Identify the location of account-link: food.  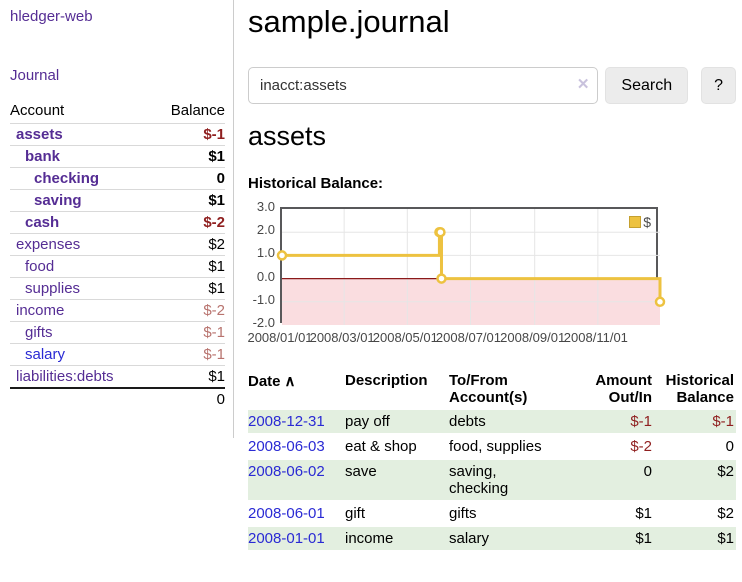
(40, 266).